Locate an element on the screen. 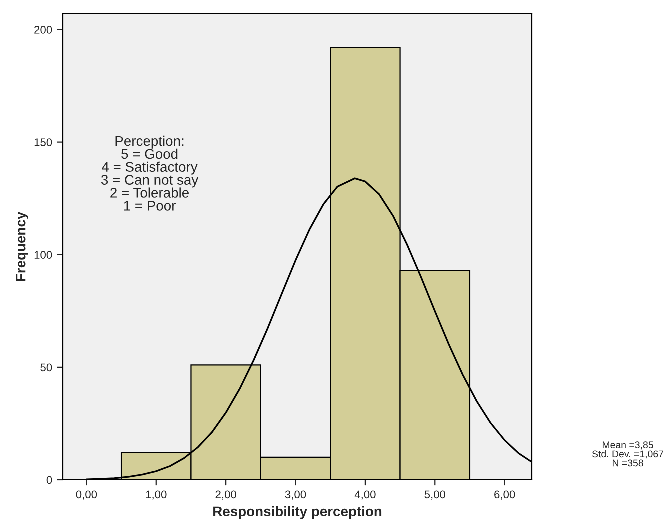  text: Mean =3,85 Std. Dev. =1,067 N =358 is located at coordinates (628, 454).